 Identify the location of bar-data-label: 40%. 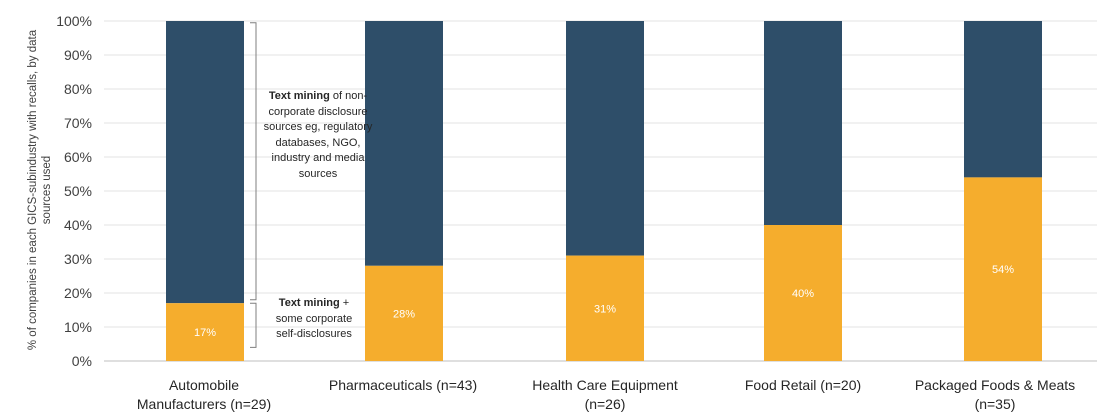
(803, 294).